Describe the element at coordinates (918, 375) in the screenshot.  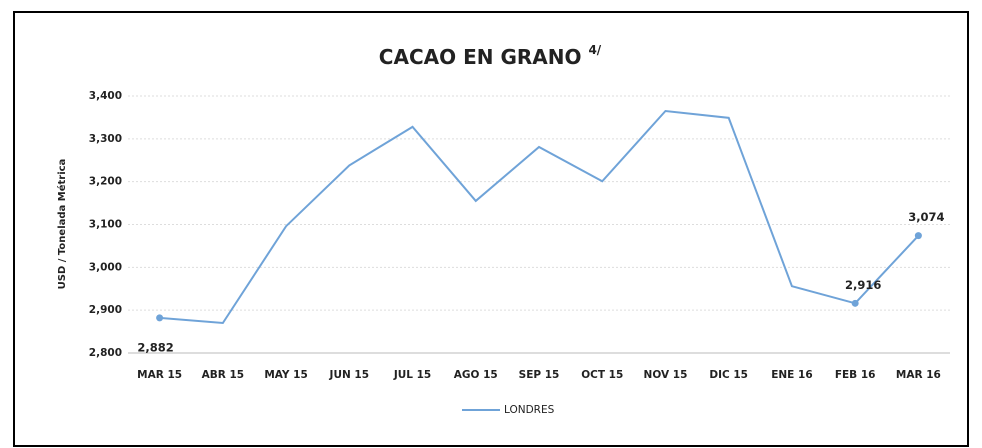
I see `x-tick-label: MAR 16` at that location.